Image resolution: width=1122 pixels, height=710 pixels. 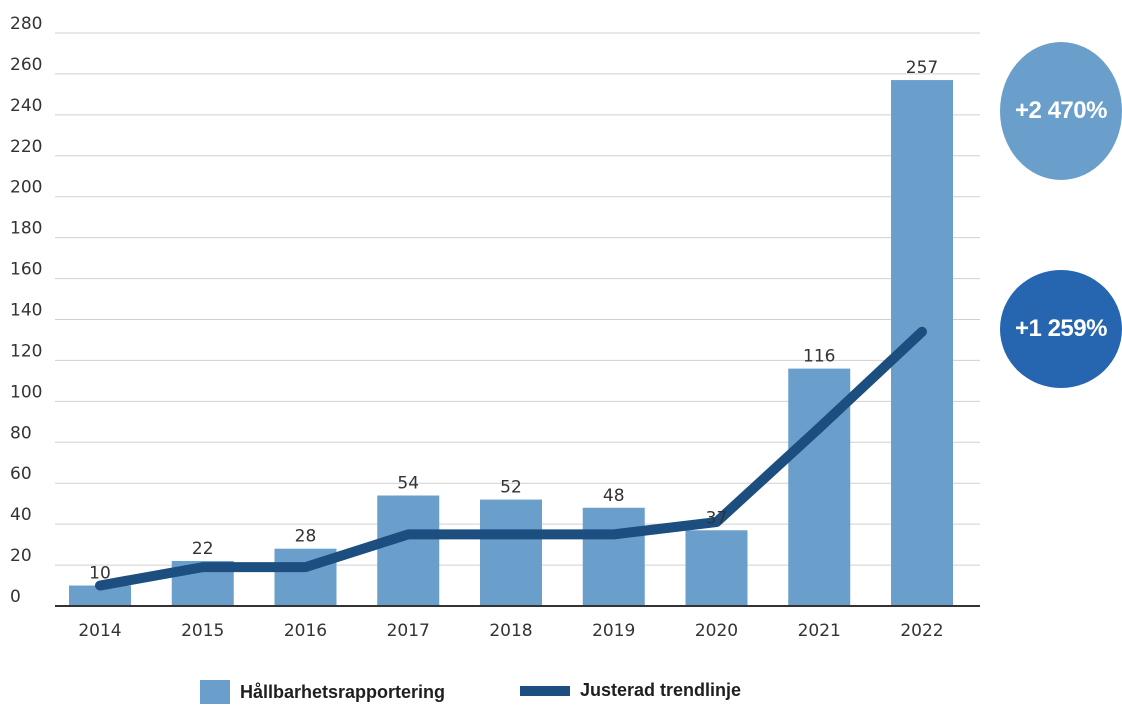 What do you see at coordinates (202, 631) in the screenshot?
I see `x-tick-label: 2015` at bounding box center [202, 631].